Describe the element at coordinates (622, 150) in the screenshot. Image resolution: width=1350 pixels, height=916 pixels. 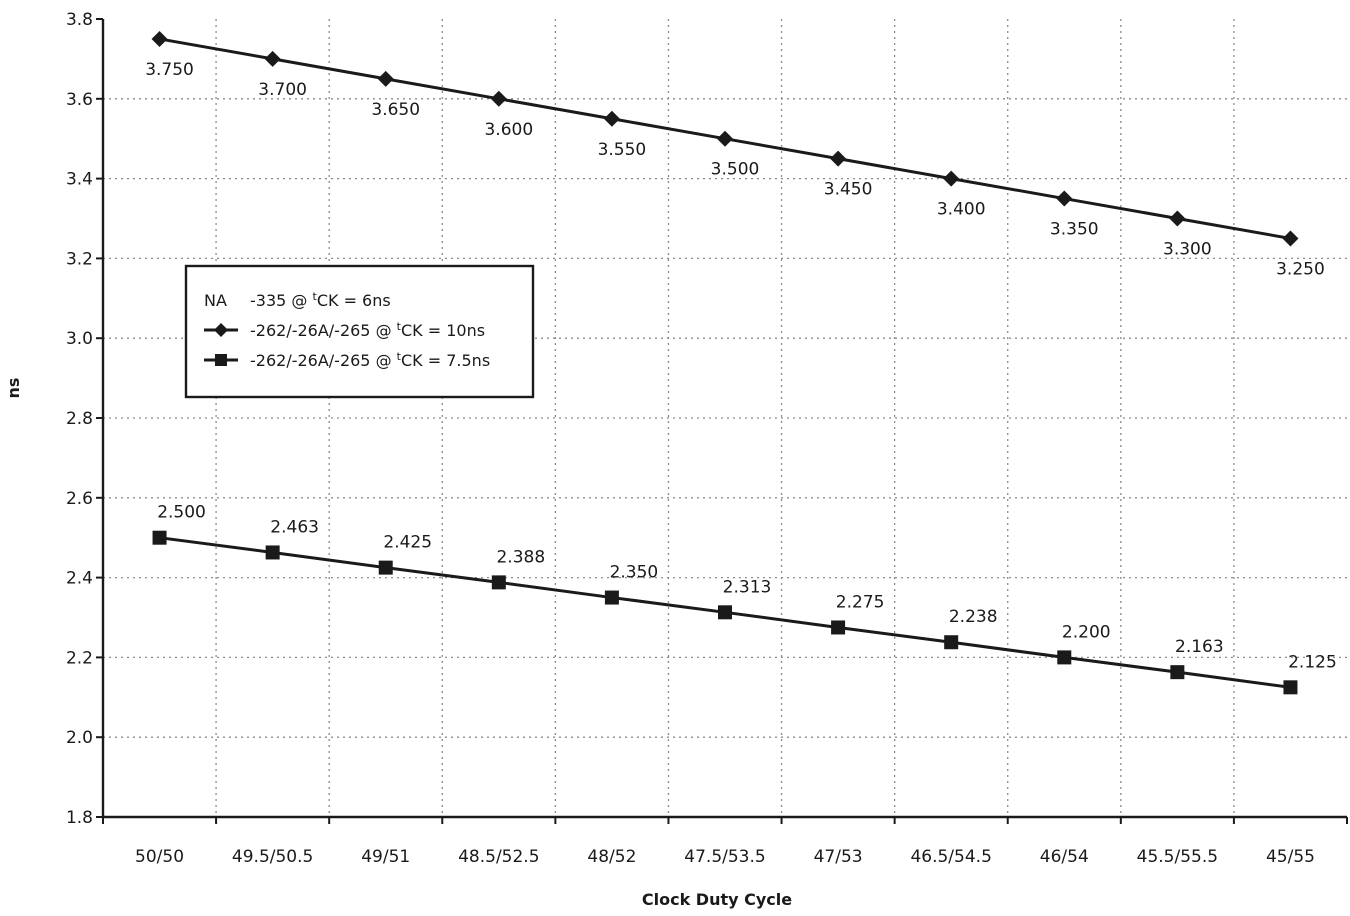
I see `diamond-data-label: 3.550` at that location.